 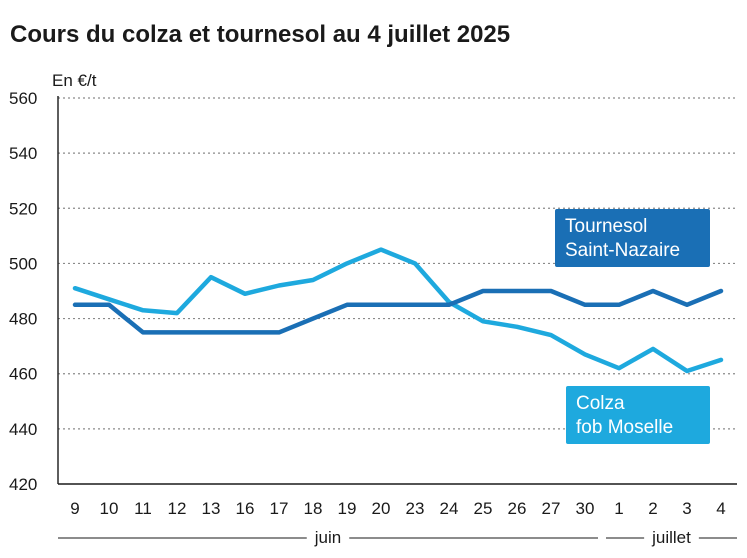 What do you see at coordinates (652, 508) in the screenshot?
I see `x-tick-label: 2` at bounding box center [652, 508].